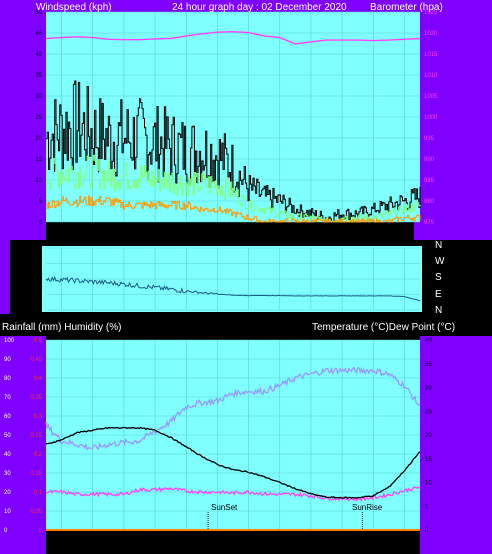 This screenshot has width=492, height=554. I want to click on wind-x-tick-label: 19, so click(186, 237).